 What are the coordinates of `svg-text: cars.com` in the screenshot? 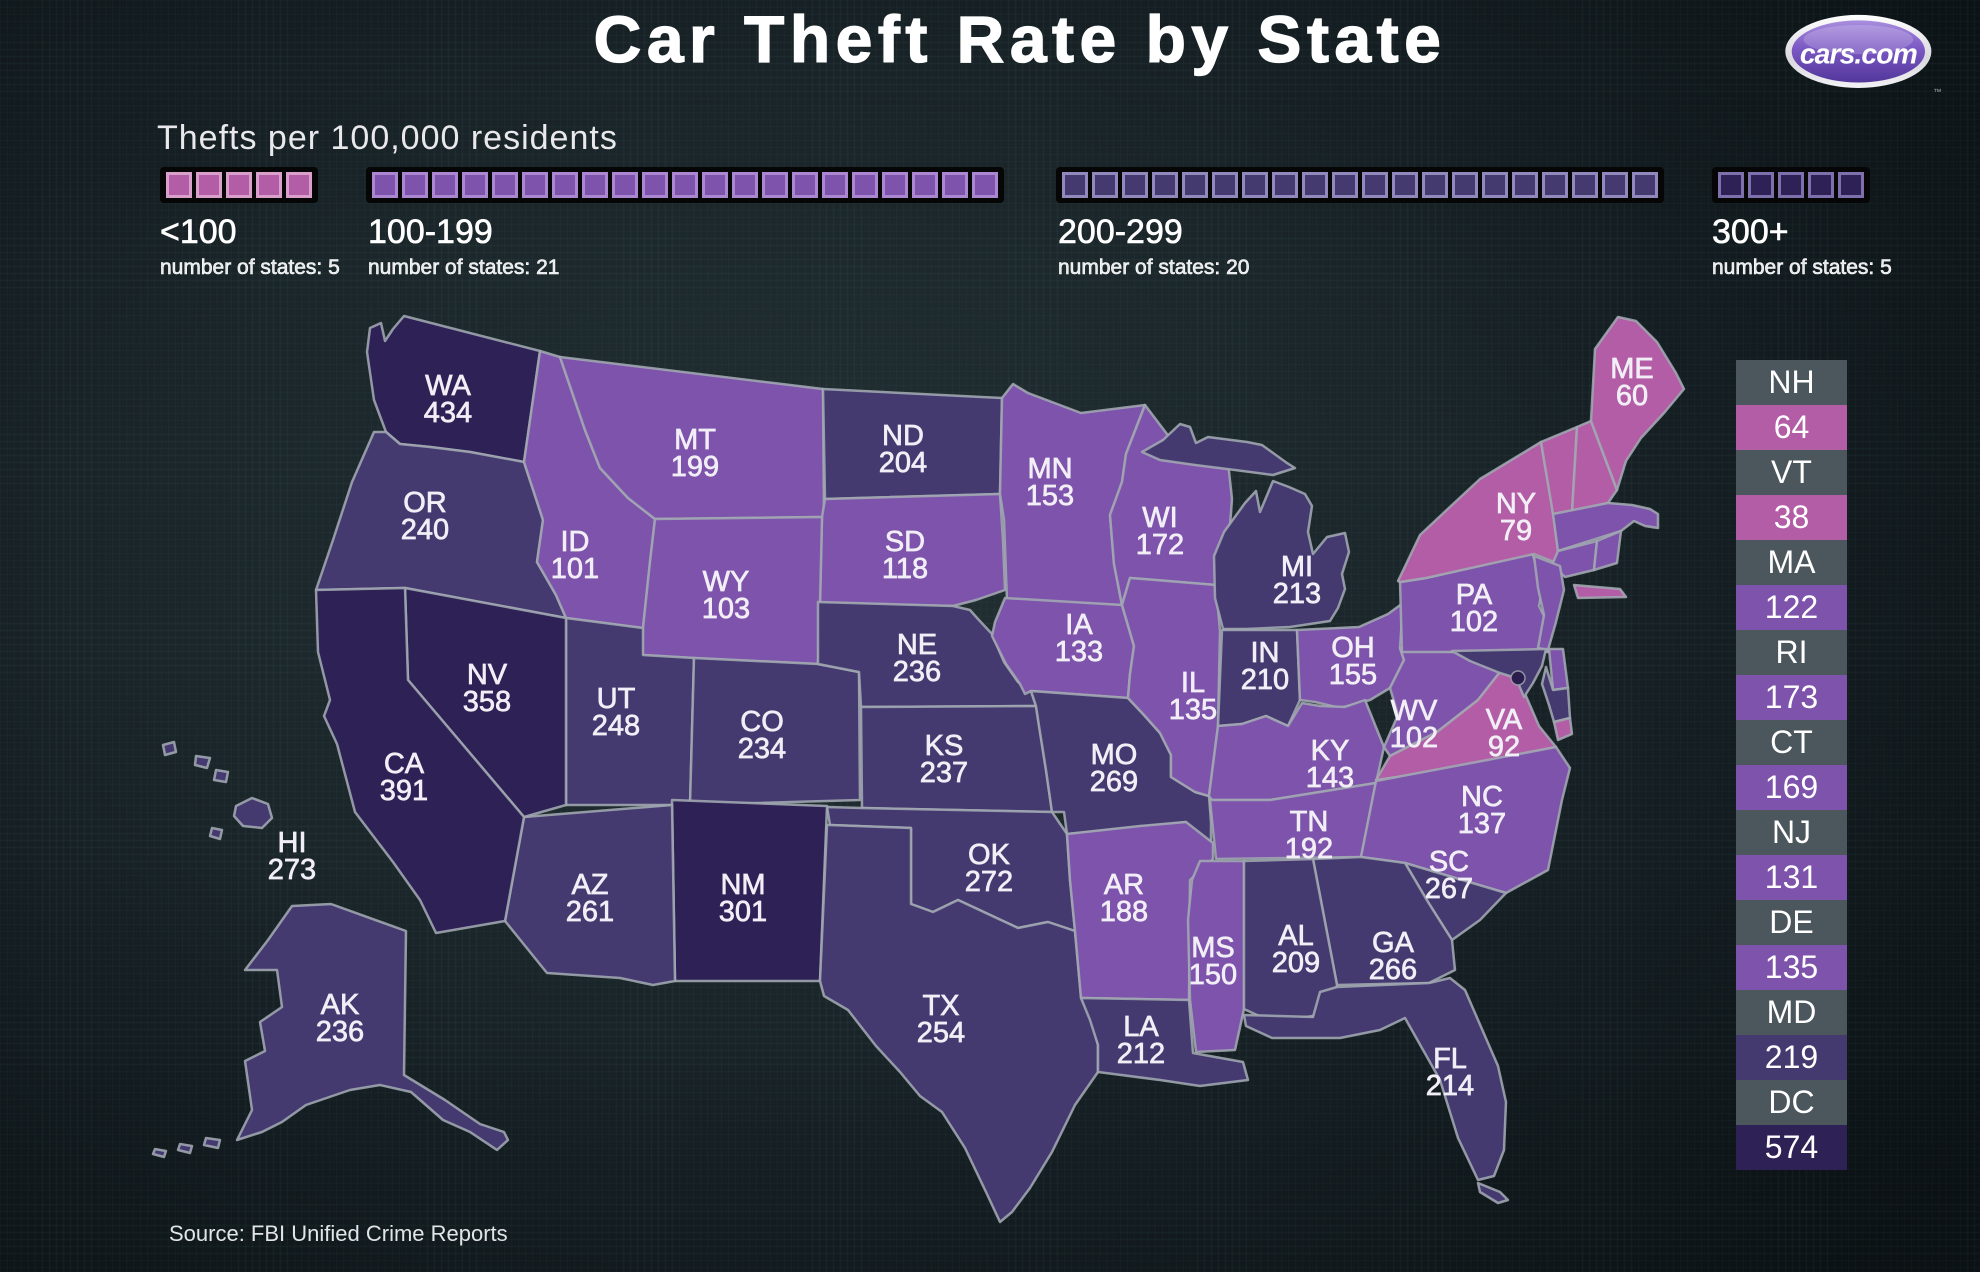 It's located at (1858, 53).